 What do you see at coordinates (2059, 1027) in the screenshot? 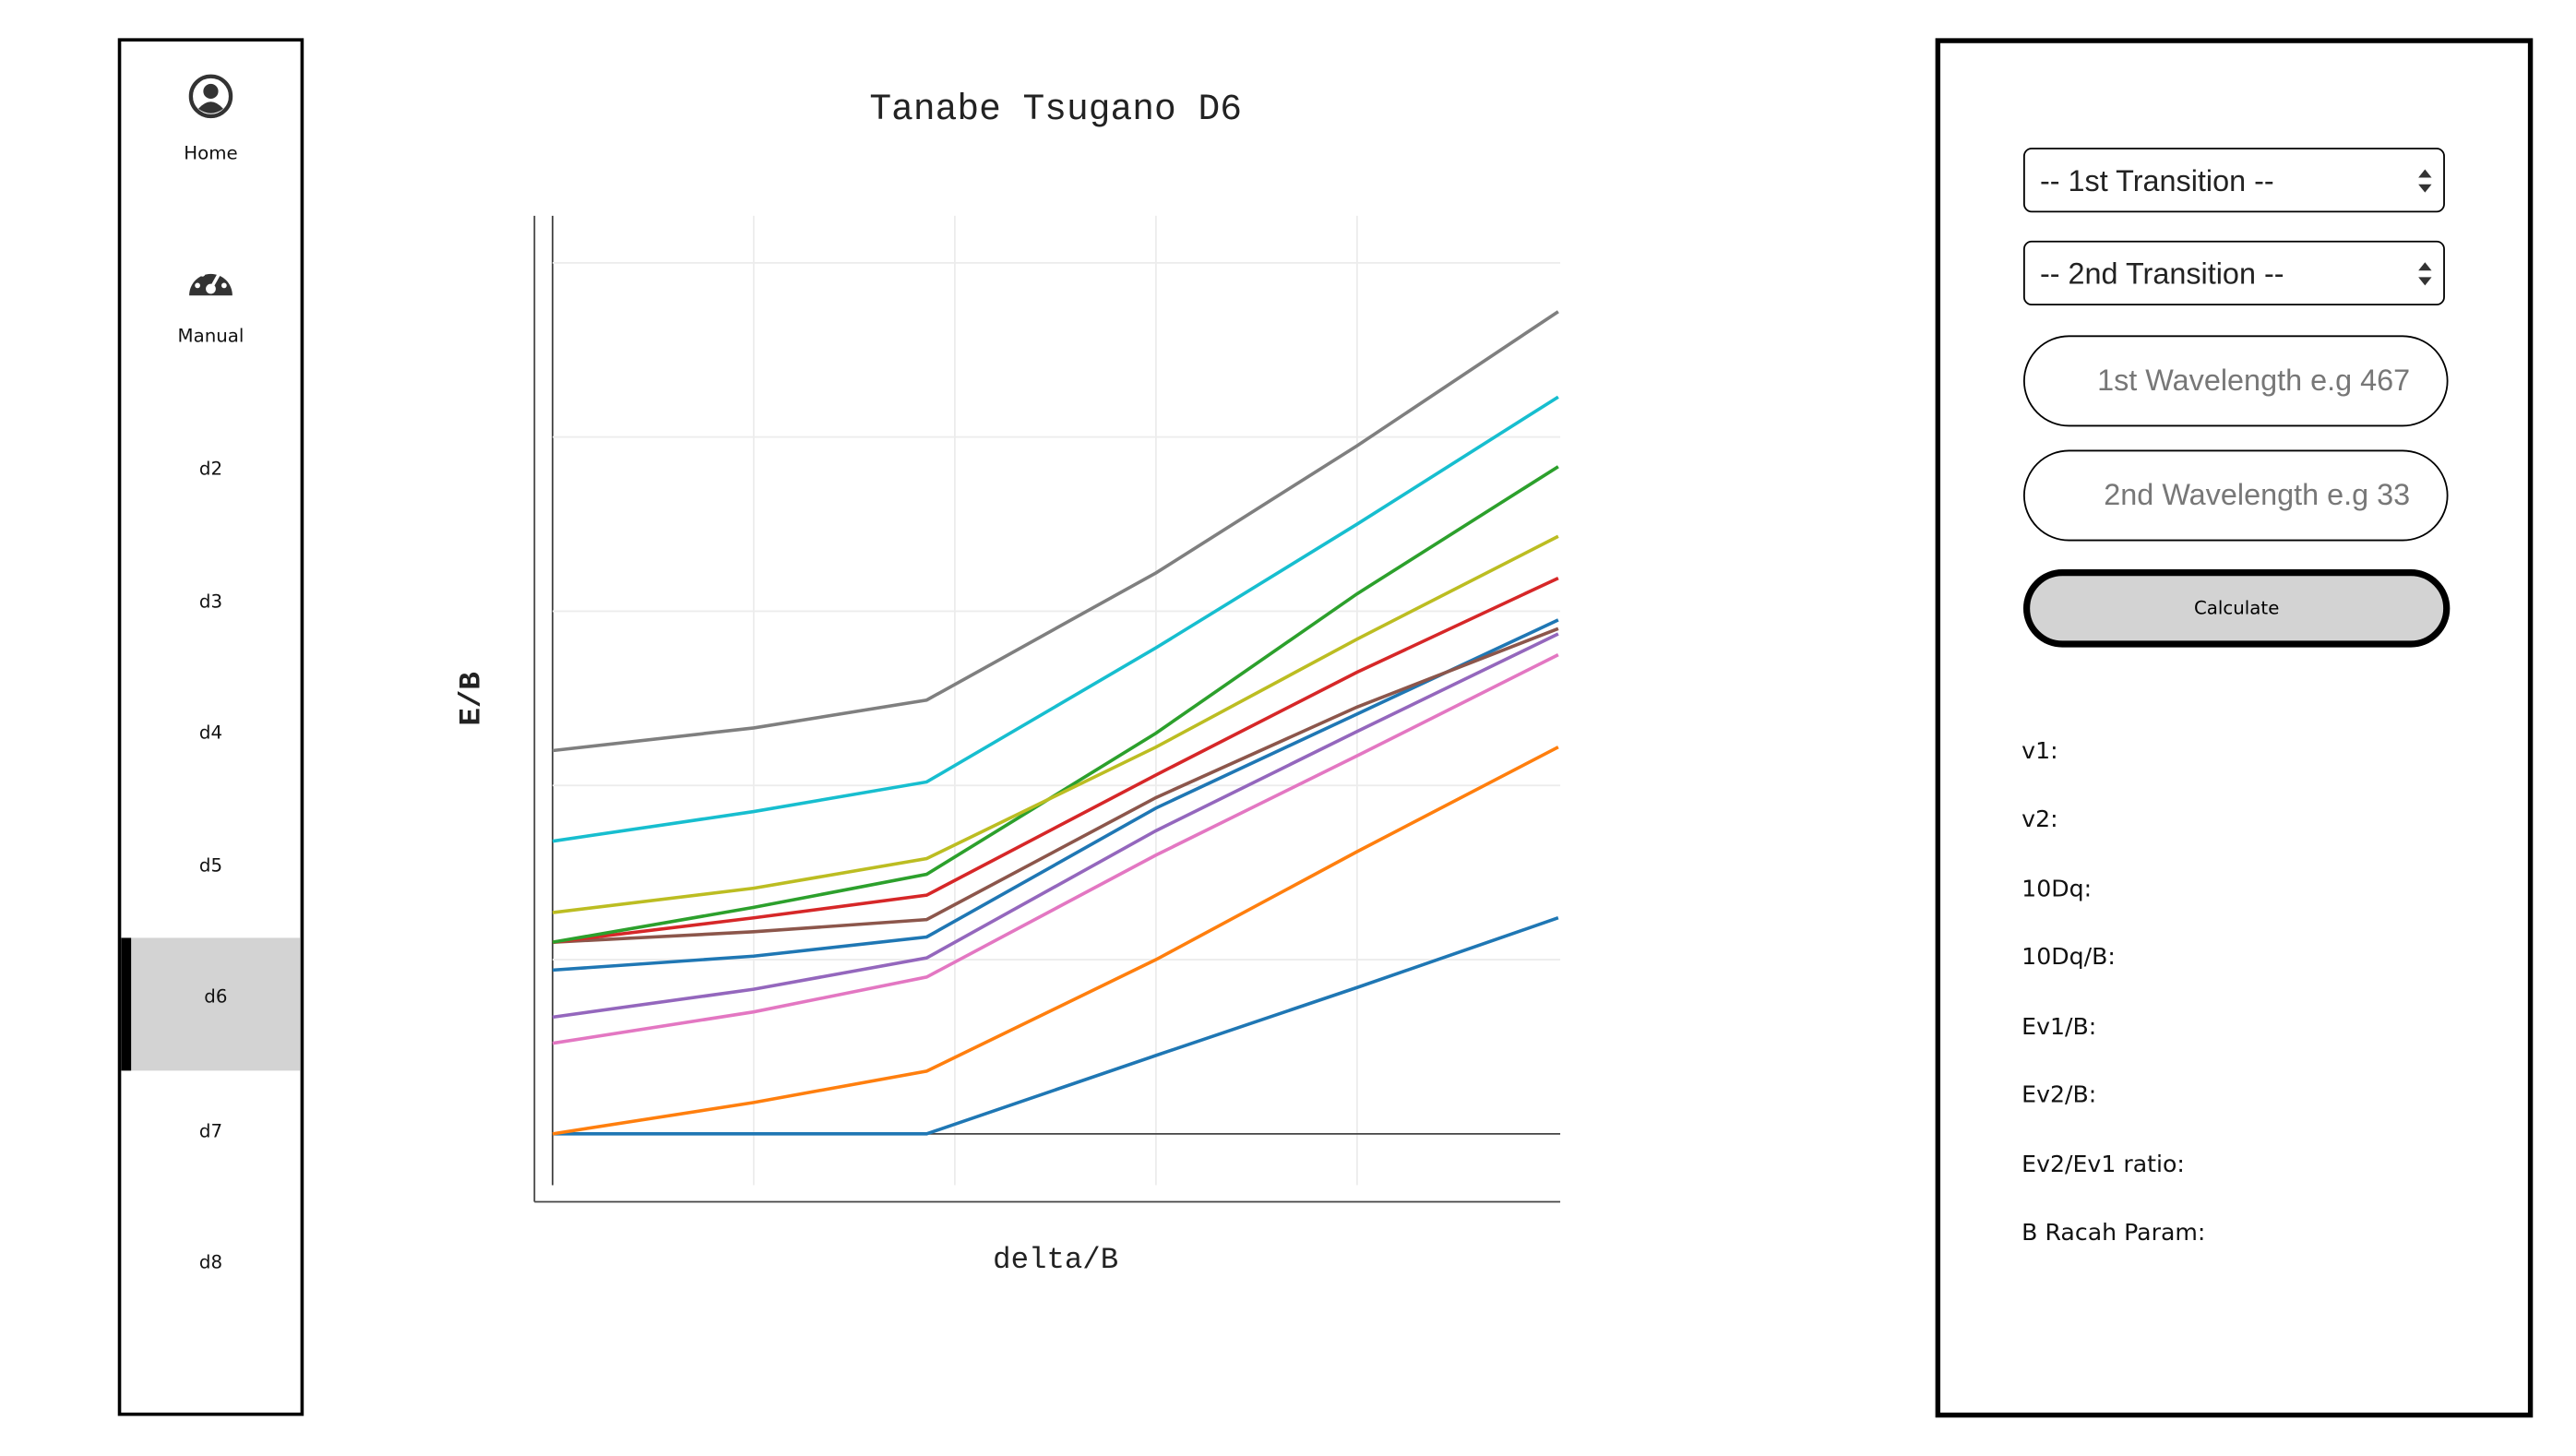
I see `result-label: Ev1/B:` at bounding box center [2059, 1027].